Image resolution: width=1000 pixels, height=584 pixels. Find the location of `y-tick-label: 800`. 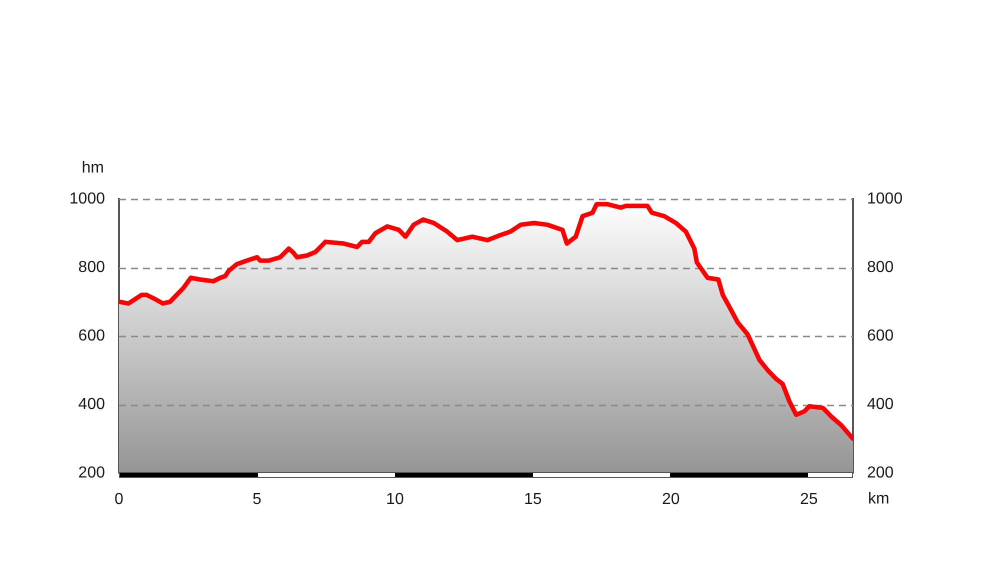

y-tick-label: 800 is located at coordinates (92, 267).